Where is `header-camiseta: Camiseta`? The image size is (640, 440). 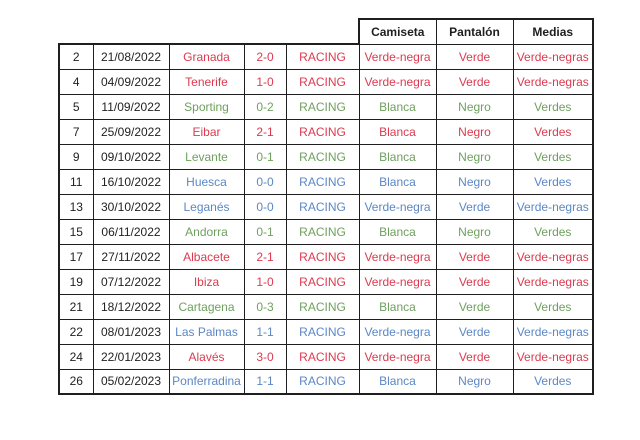 header-camiseta: Camiseta is located at coordinates (397, 31).